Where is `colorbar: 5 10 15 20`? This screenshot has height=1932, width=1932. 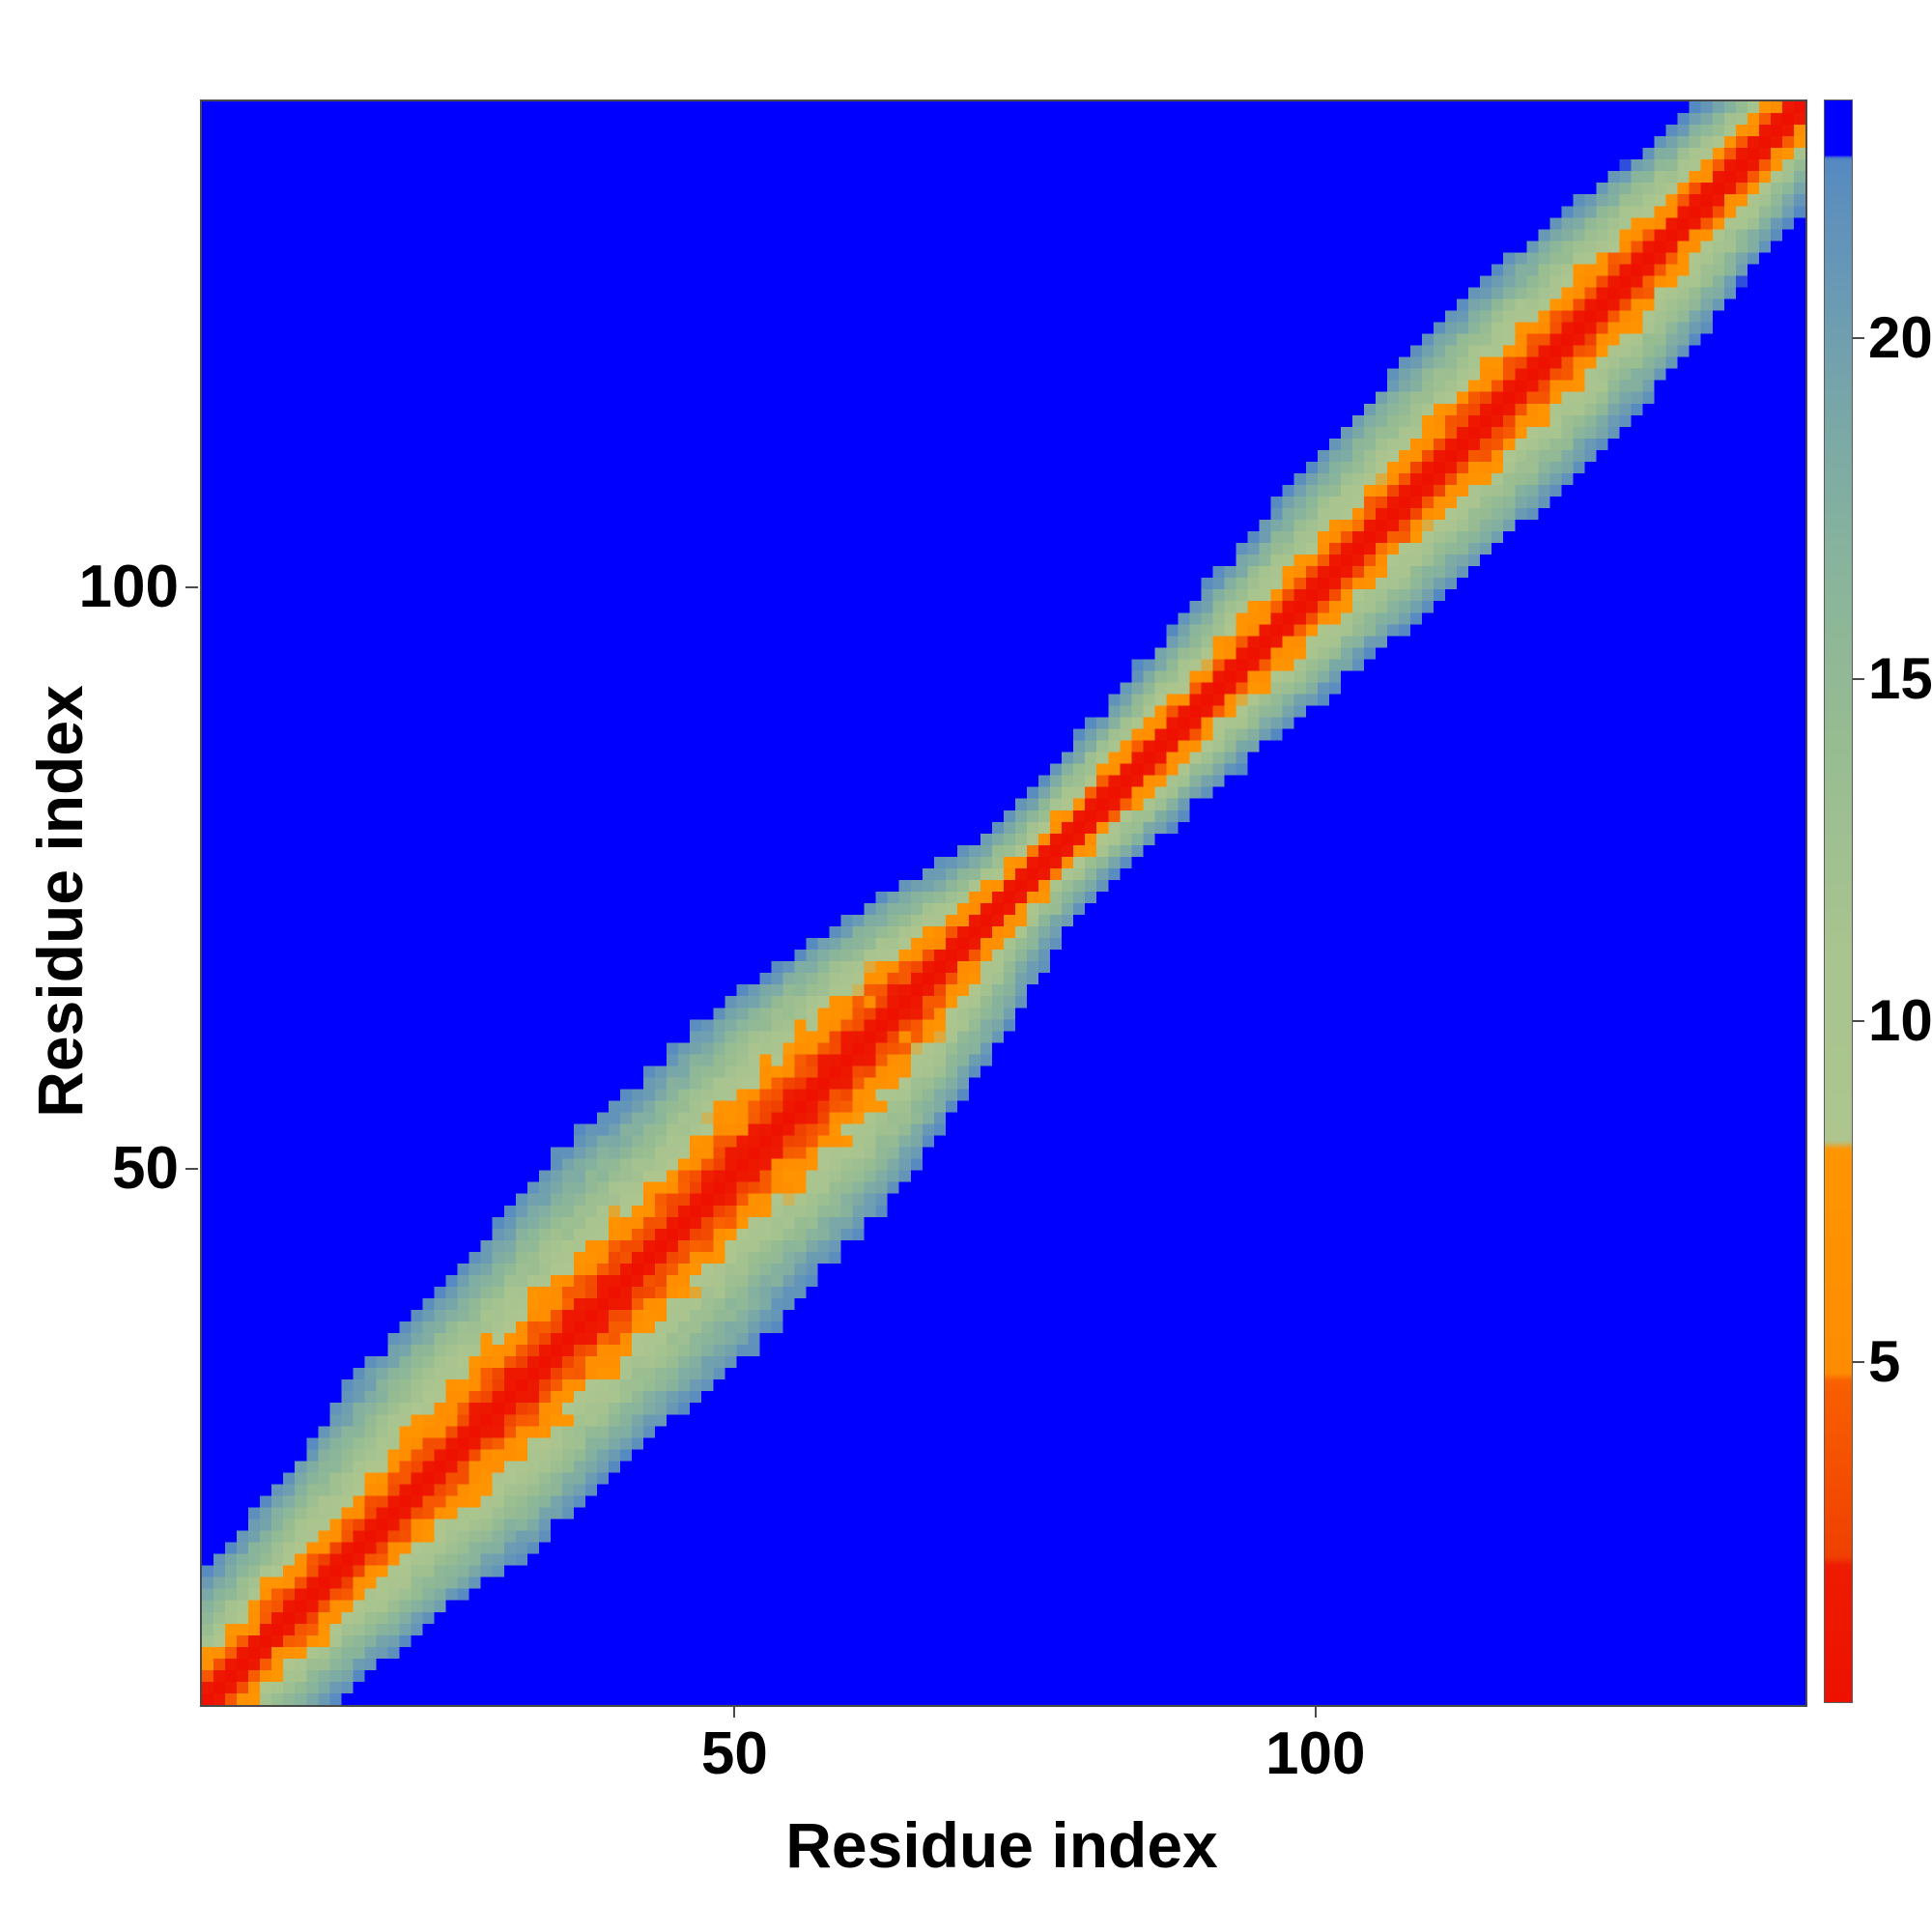 colorbar: 5 10 15 20 is located at coordinates (1878, 901).